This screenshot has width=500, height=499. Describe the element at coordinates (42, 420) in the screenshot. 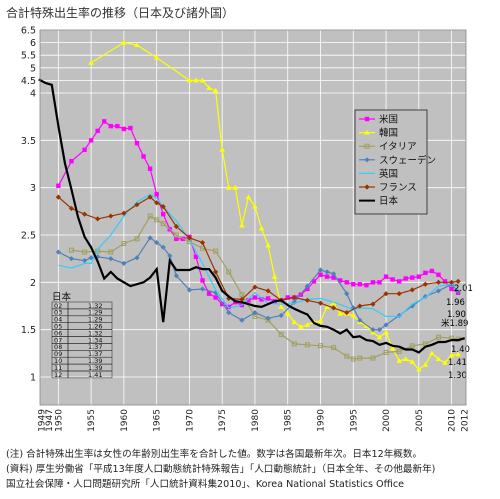

I see `x-tick-label: 1949` at that location.